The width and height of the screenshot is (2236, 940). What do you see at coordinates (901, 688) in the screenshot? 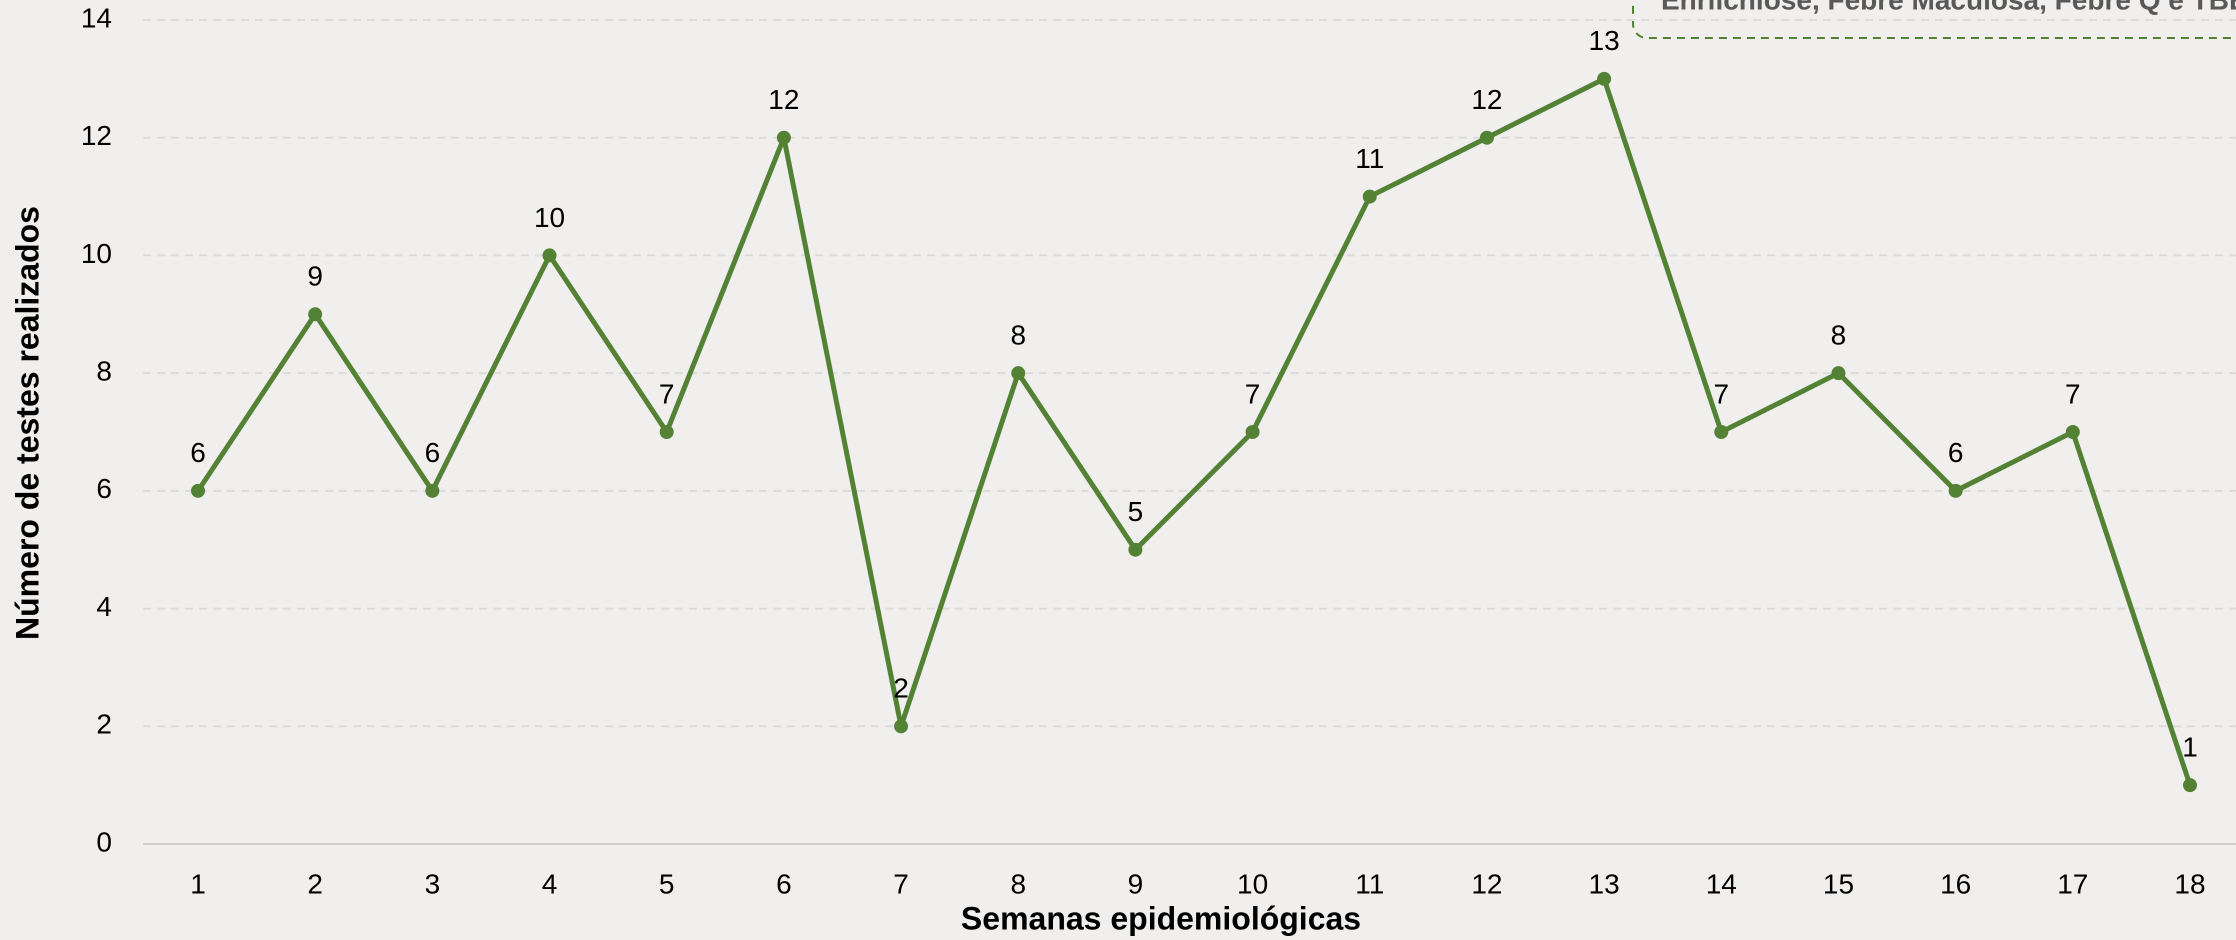
I see `data-label: 2` at bounding box center [901, 688].